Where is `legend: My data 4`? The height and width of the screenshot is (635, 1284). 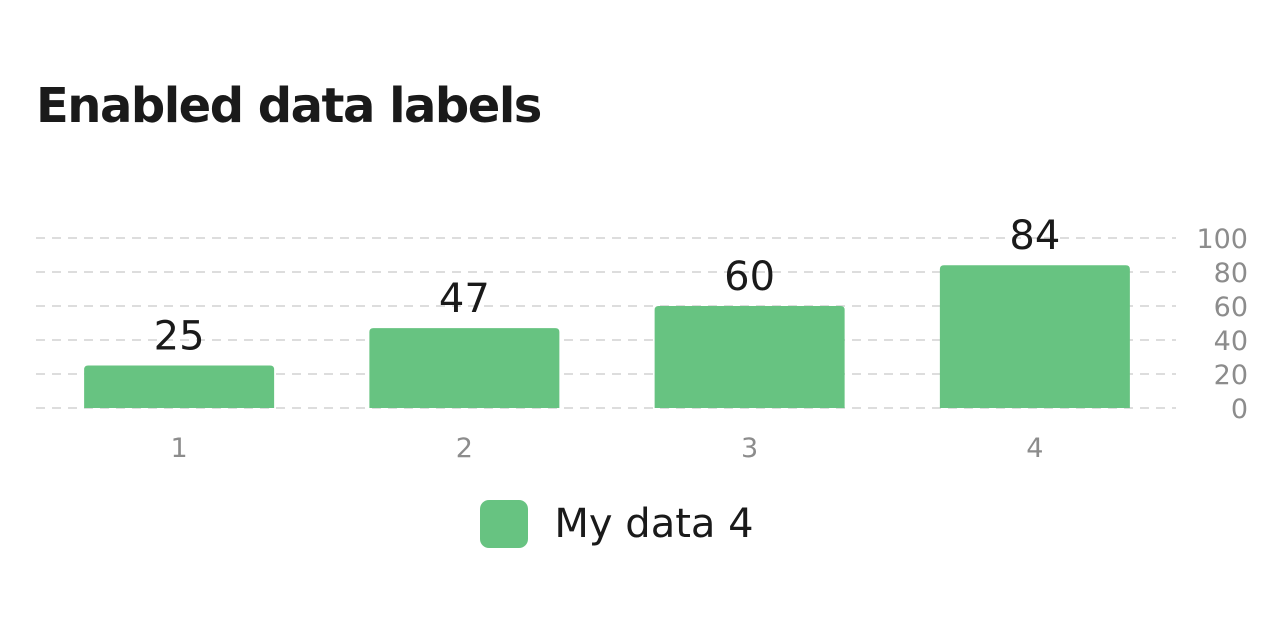
legend: My data 4 is located at coordinates (617, 524).